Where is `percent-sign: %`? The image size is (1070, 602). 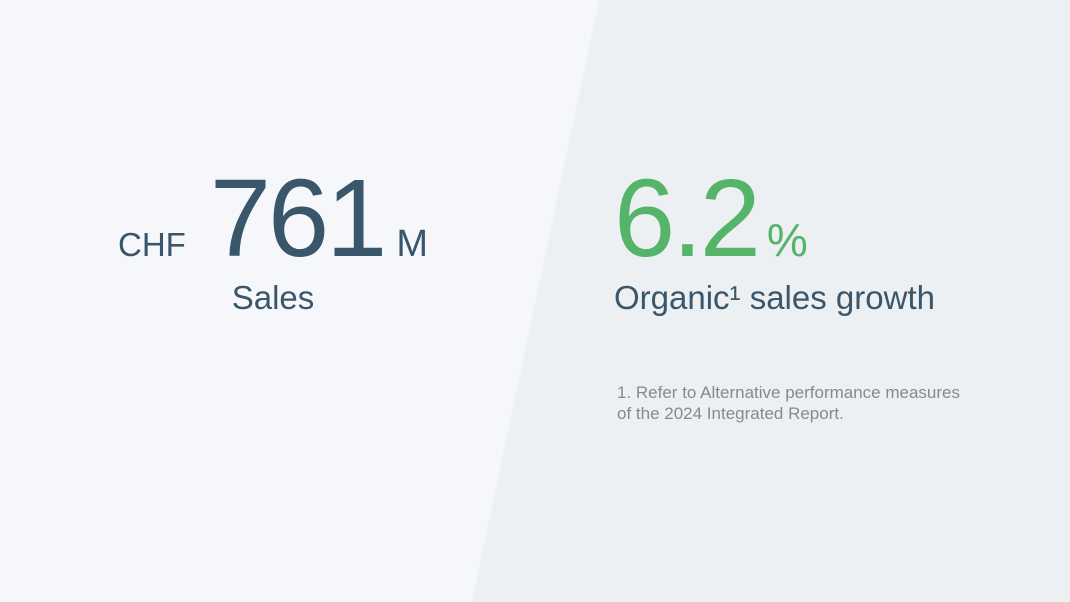 percent-sign: % is located at coordinates (787, 240).